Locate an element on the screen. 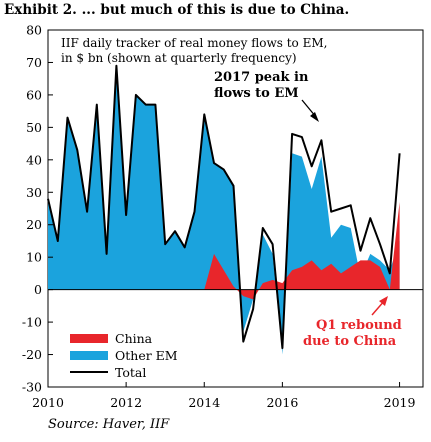  legend-label-total: Total is located at coordinates (130, 372).